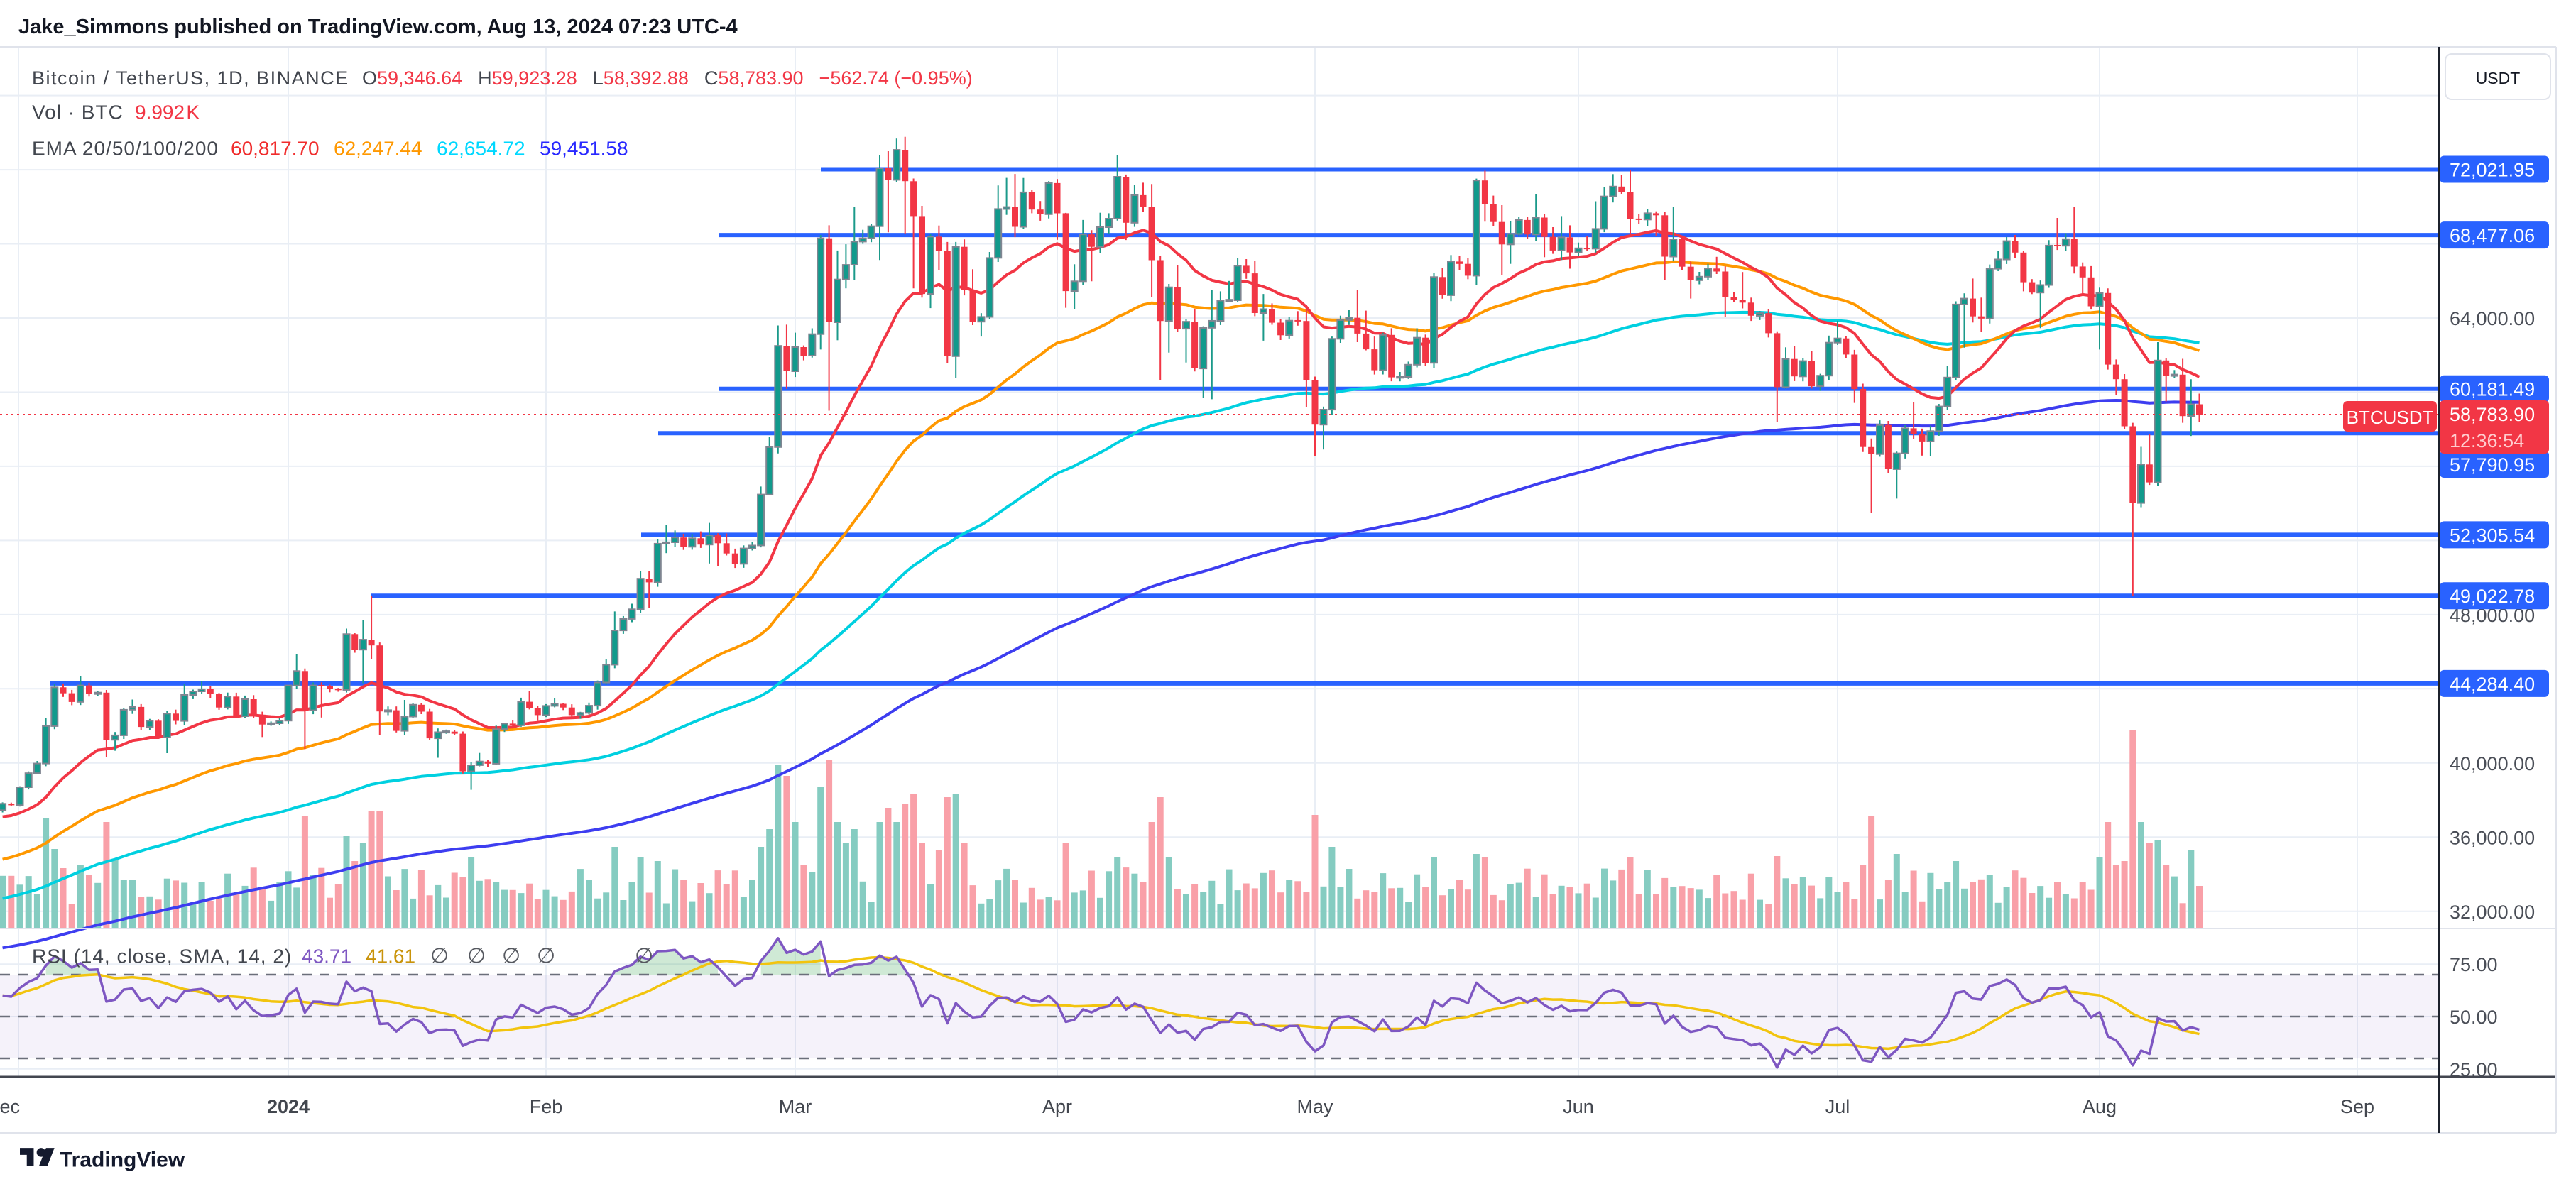 The height and width of the screenshot is (1189, 2576). I want to click on svg-text: Apr, so click(1057, 1106).